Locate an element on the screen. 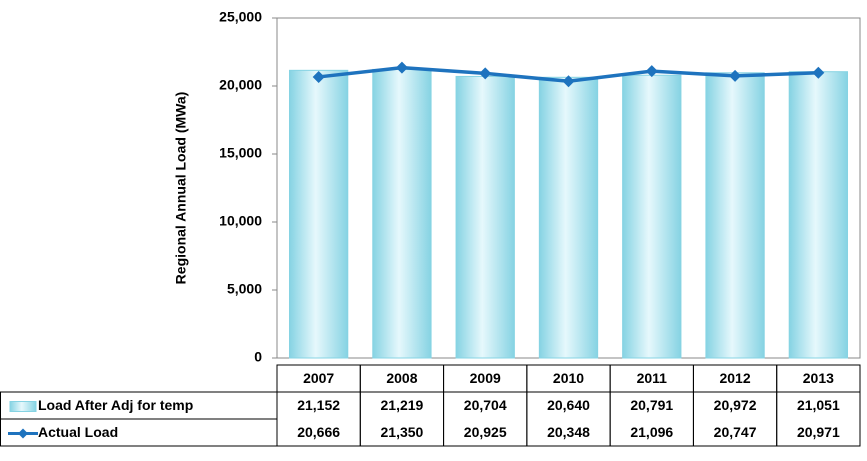 The height and width of the screenshot is (461, 867). data-label: 20,666 is located at coordinates (318, 432).